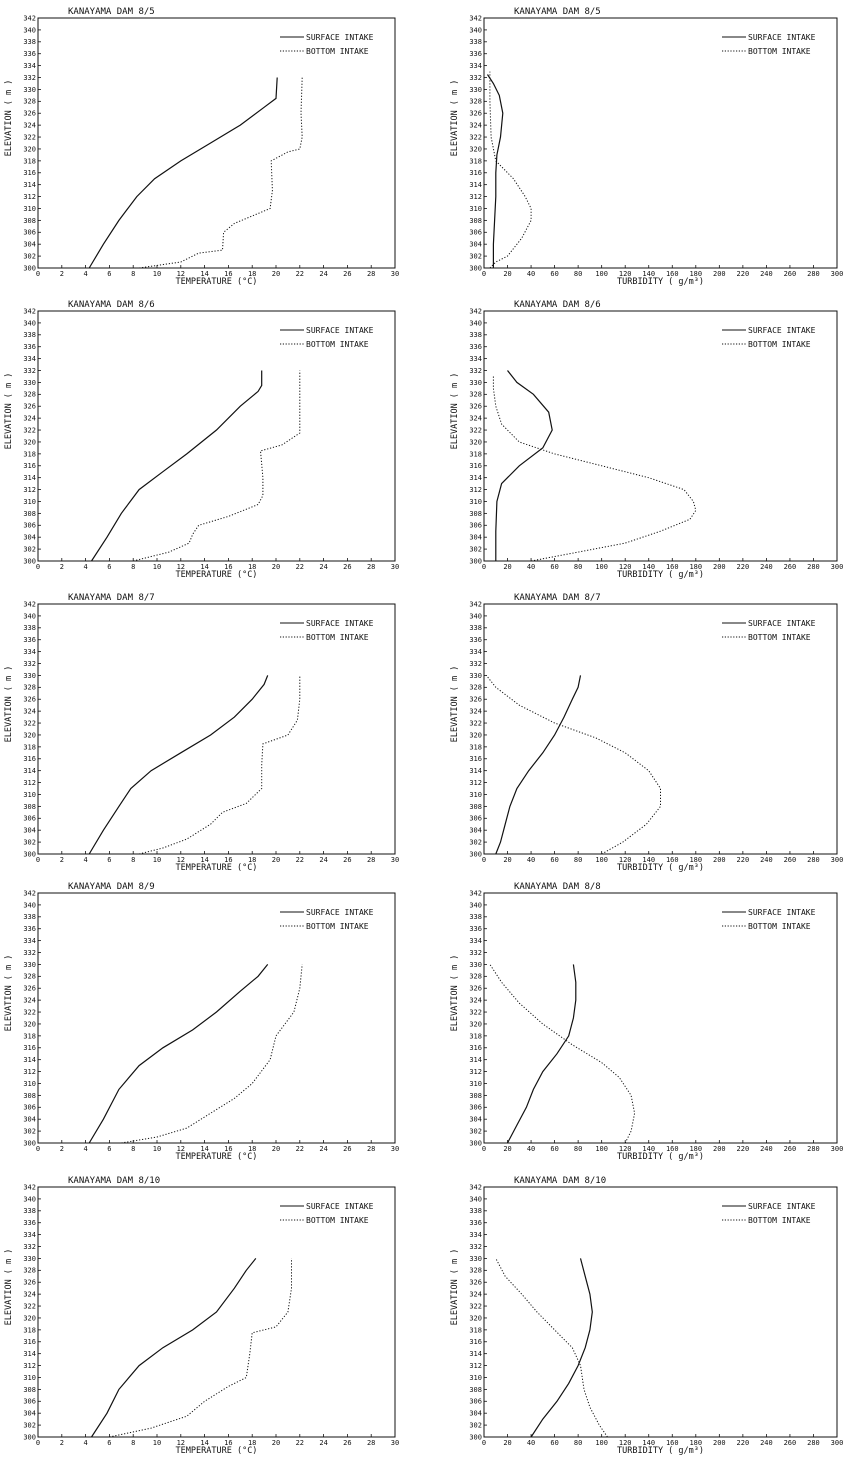 The image size is (851, 1460). I want to click on y-tick-label: 328, so click(475, 395).